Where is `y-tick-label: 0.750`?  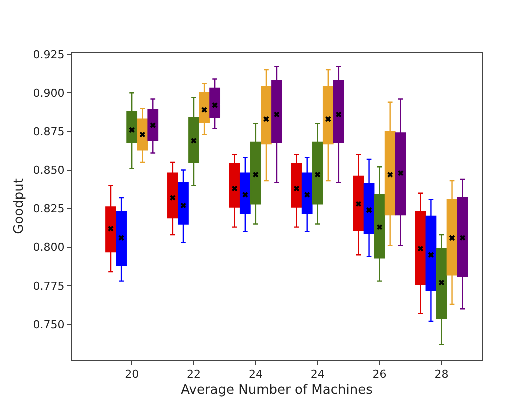 y-tick-label: 0.750 is located at coordinates (49, 325).